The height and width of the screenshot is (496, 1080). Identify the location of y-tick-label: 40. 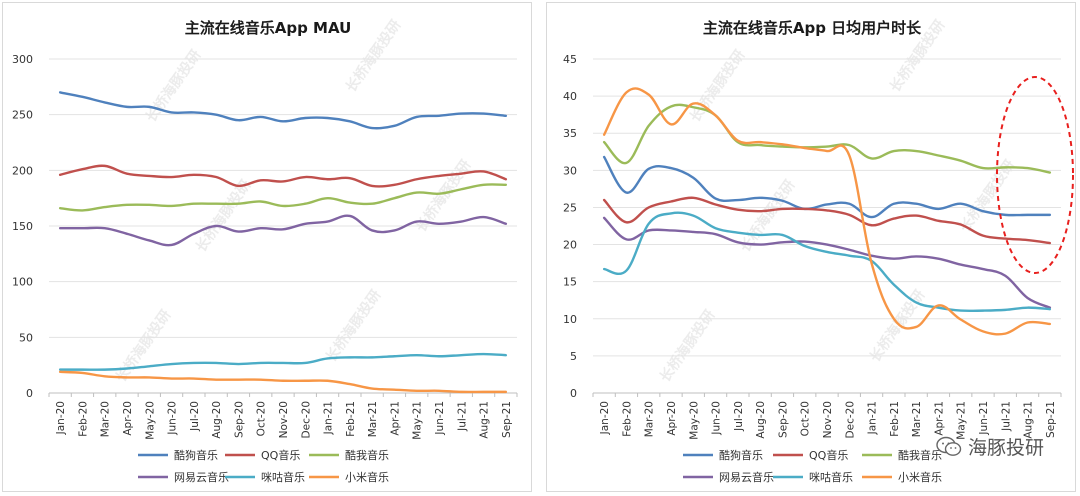
(570, 96).